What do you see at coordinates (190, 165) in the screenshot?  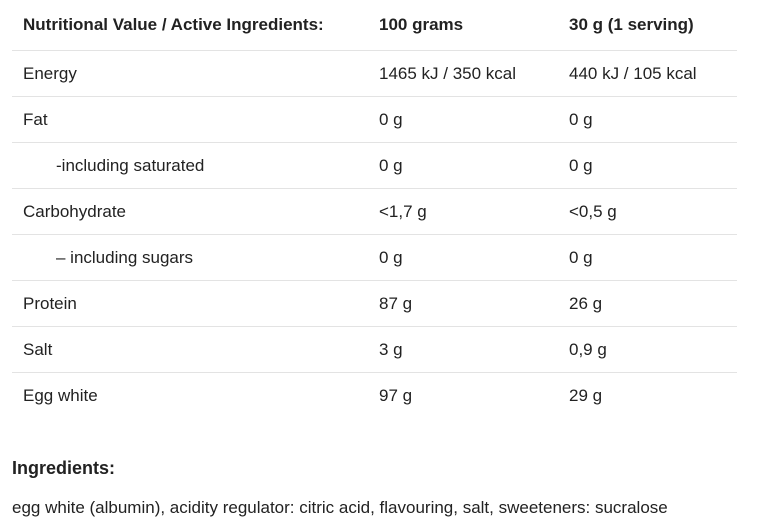 I see `cell: -including saturated` at bounding box center [190, 165].